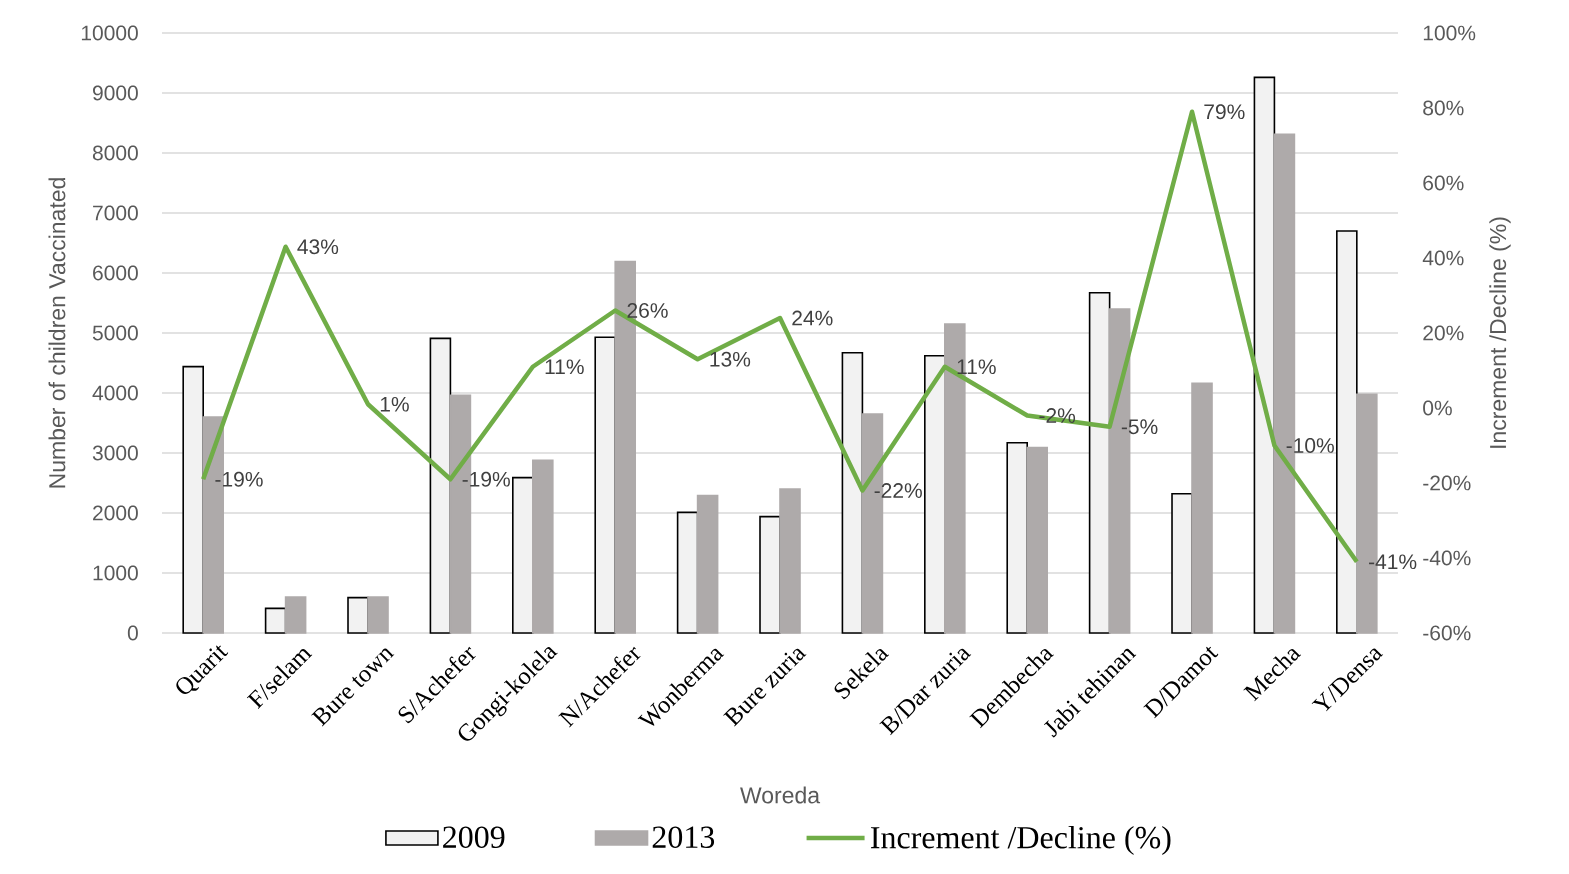 Image resolution: width=1569 pixels, height=874 pixels. Describe the element at coordinates (683, 837) in the screenshot. I see `legend-label: 2013` at that location.